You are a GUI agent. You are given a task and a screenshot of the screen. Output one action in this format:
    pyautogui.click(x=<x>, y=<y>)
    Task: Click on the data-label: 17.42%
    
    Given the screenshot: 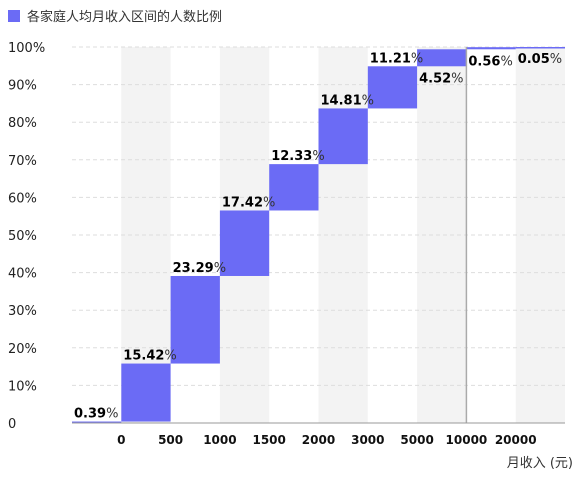 What is the action you would take?
    pyautogui.click(x=248, y=202)
    